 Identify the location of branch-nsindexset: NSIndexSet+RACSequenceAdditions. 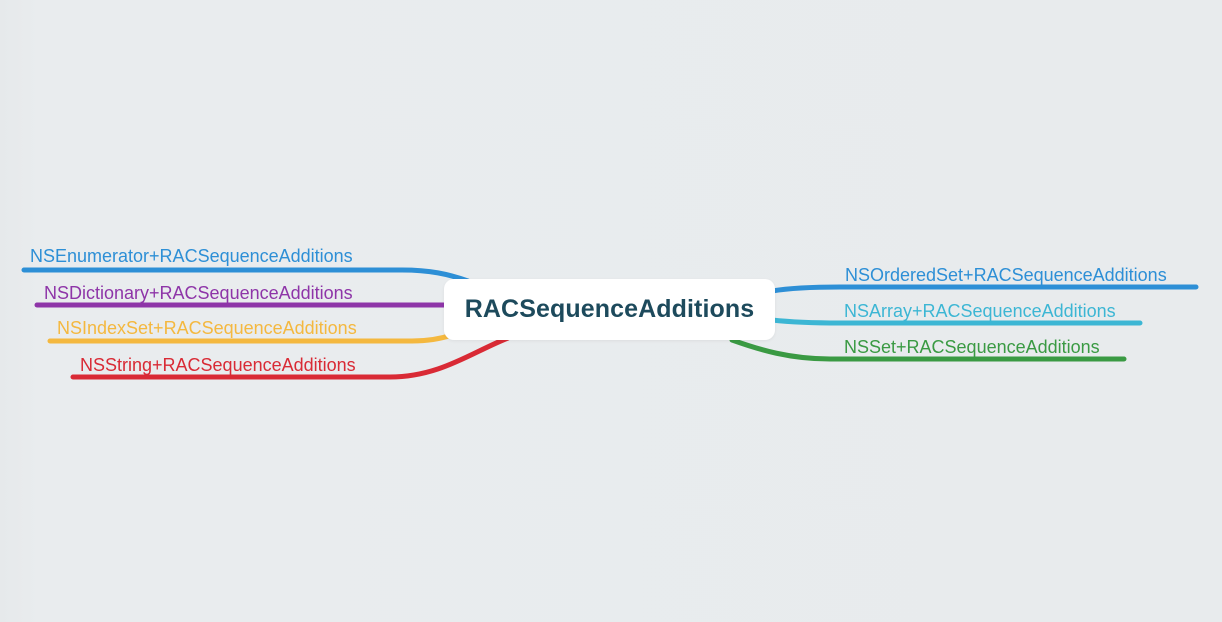
(251, 331).